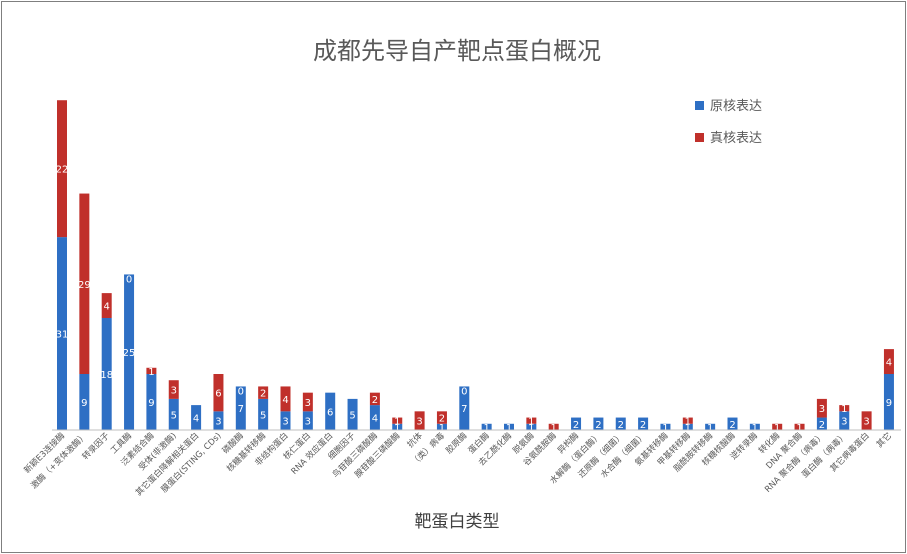 This screenshot has height=554, width=907. I want to click on data-label-eukaryotic: 22, so click(62, 170).